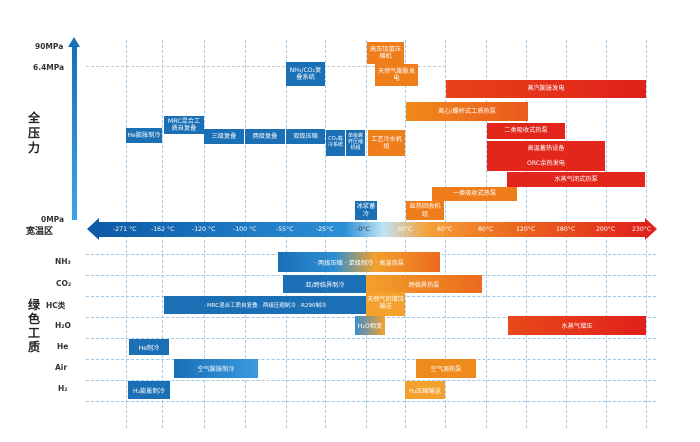 The image size is (700, 442). Describe the element at coordinates (335, 143) in the screenshot. I see `co2-secondary-box: CO₂载冷系统` at that location.